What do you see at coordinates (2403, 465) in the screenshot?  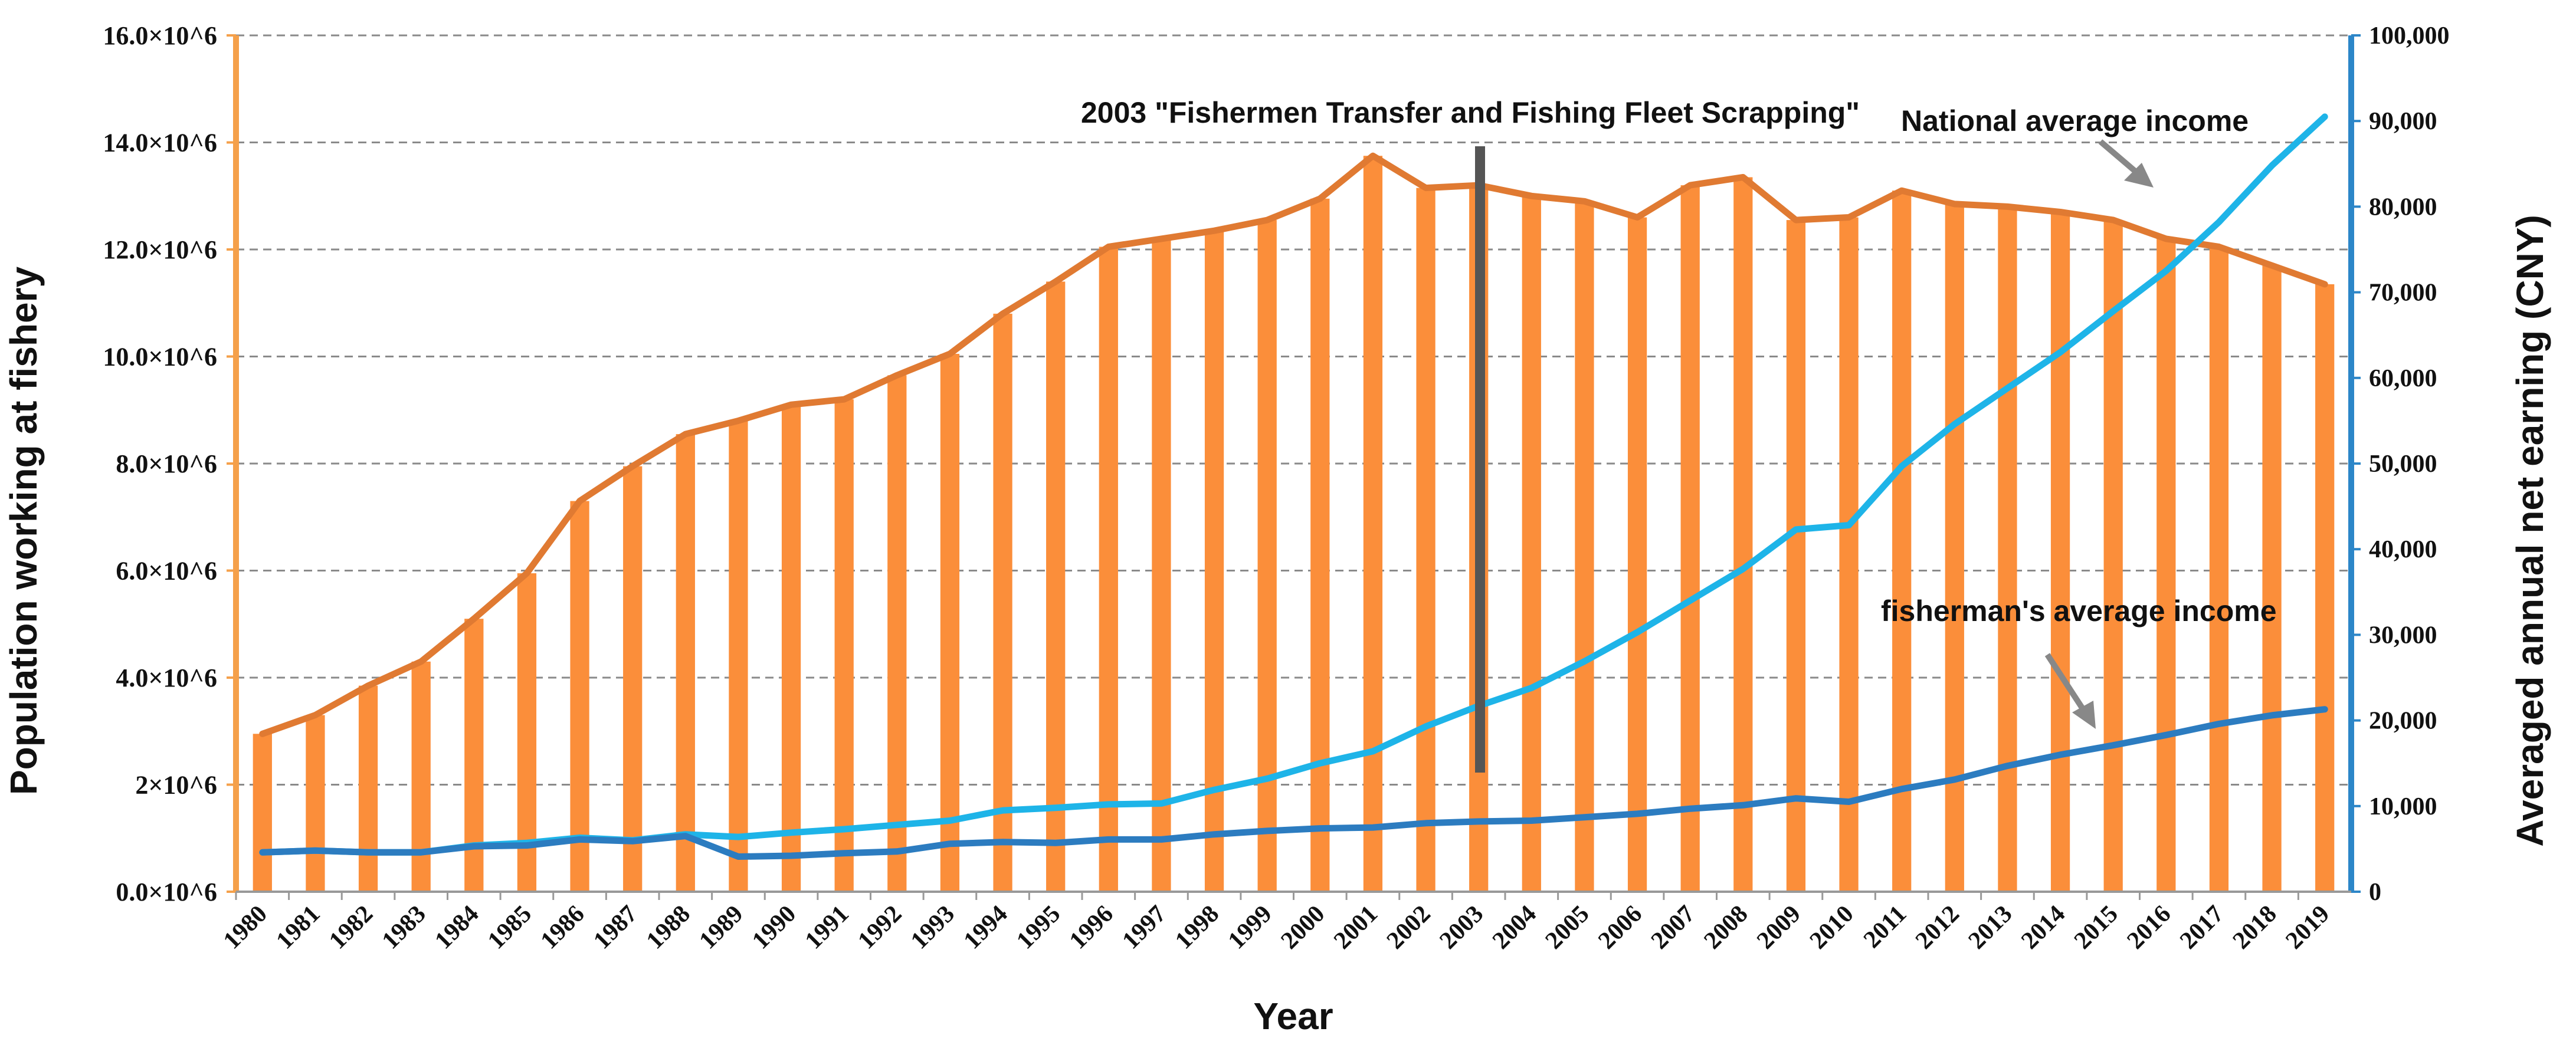 I see `y-right-tick-label: 50,000` at bounding box center [2403, 465].